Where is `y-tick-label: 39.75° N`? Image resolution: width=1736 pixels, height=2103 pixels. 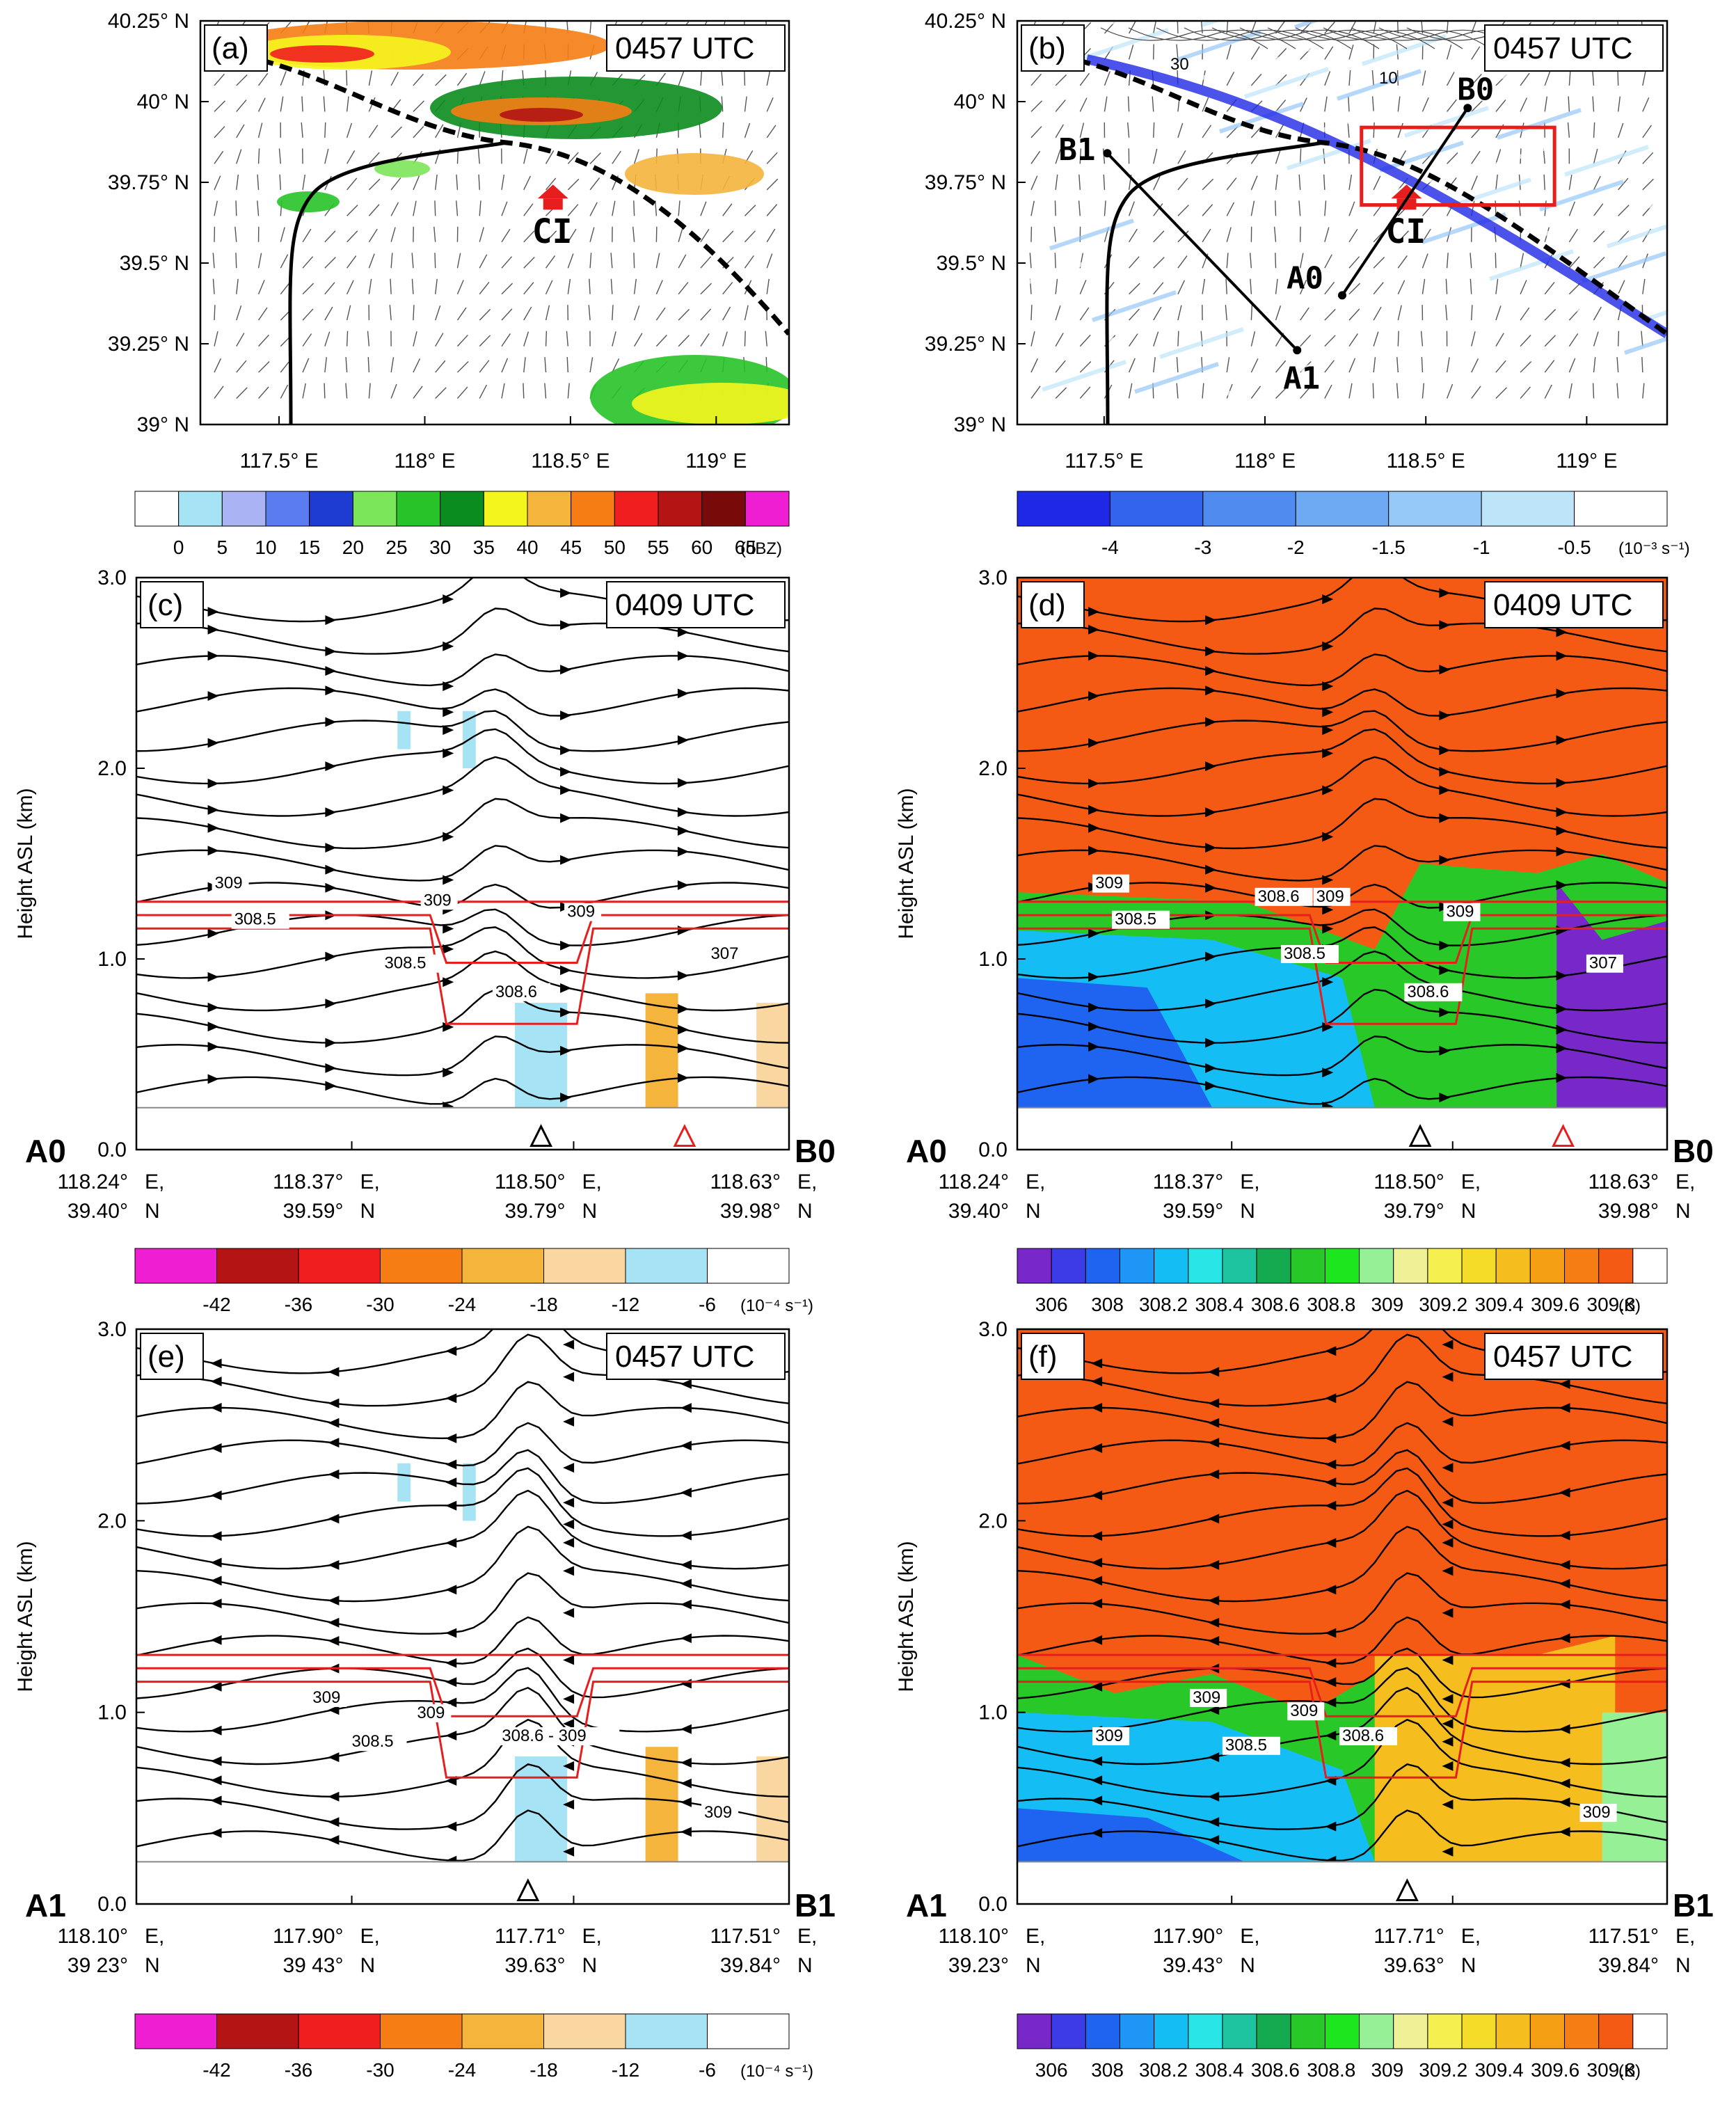 y-tick-label: 39.75° N is located at coordinates (149, 182).